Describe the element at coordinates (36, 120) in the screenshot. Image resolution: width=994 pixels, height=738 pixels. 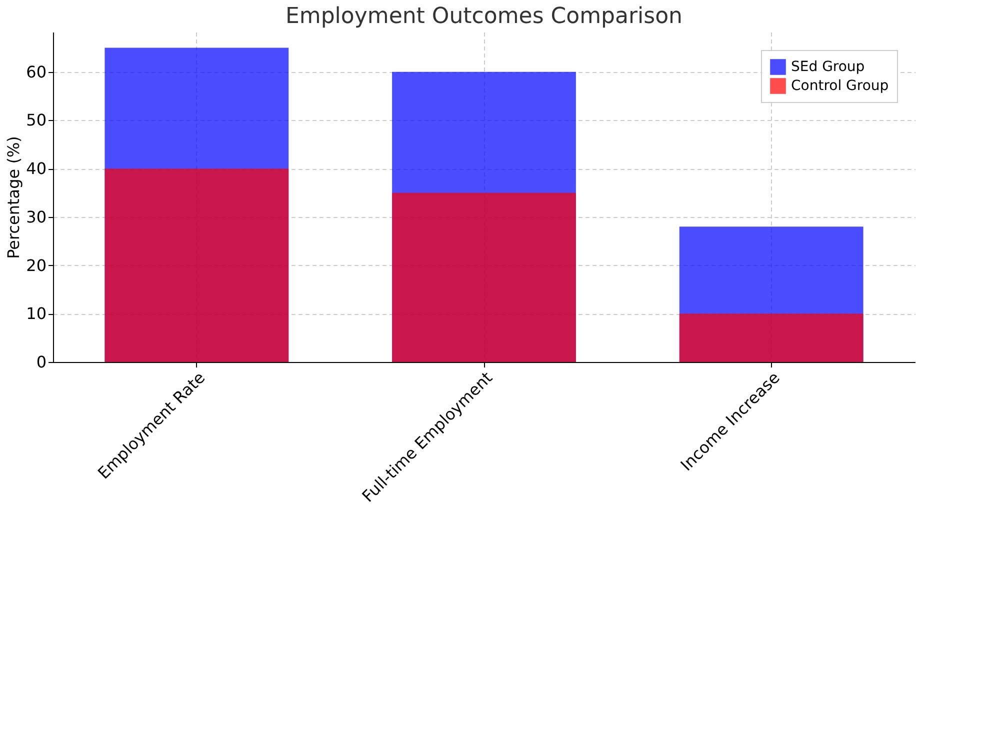
I see `y-tick-label: 50` at that location.